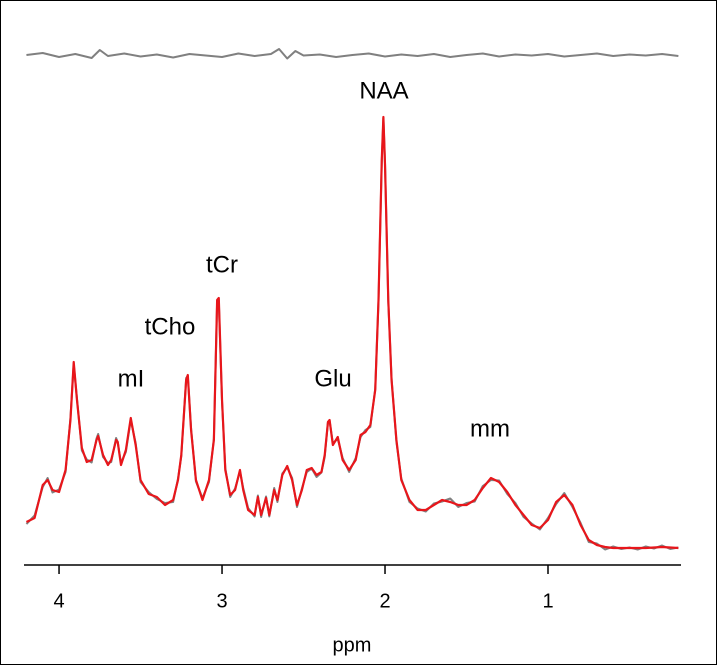  I want to click on spectrum-line, so click(352, 54).